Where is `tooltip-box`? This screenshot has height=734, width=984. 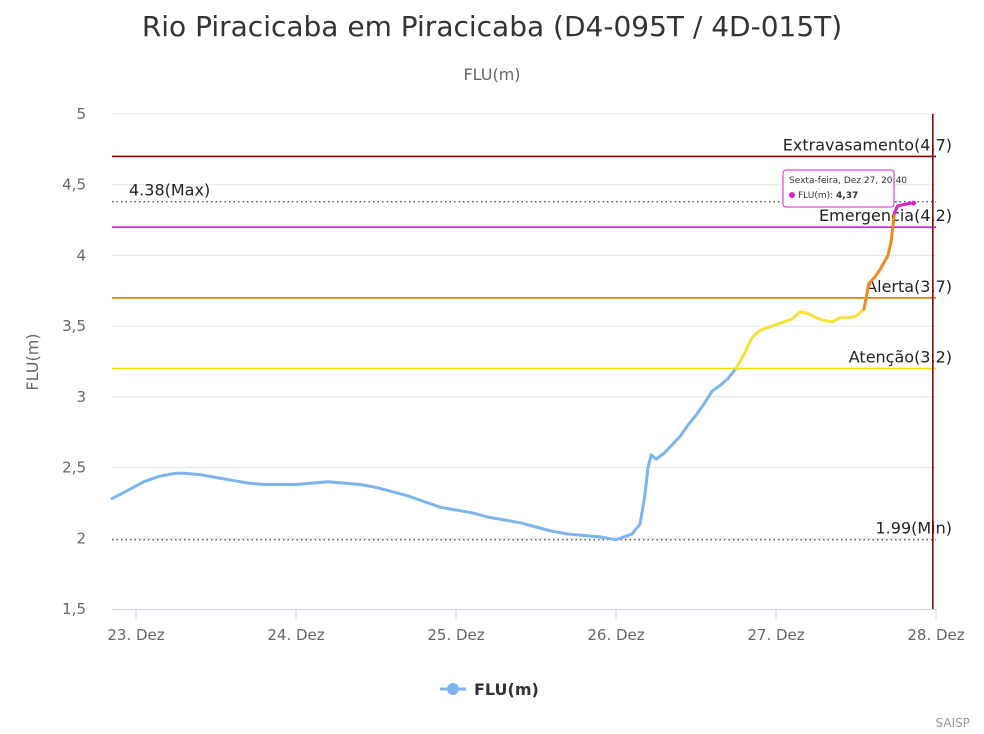
tooltip-box is located at coordinates (838, 188).